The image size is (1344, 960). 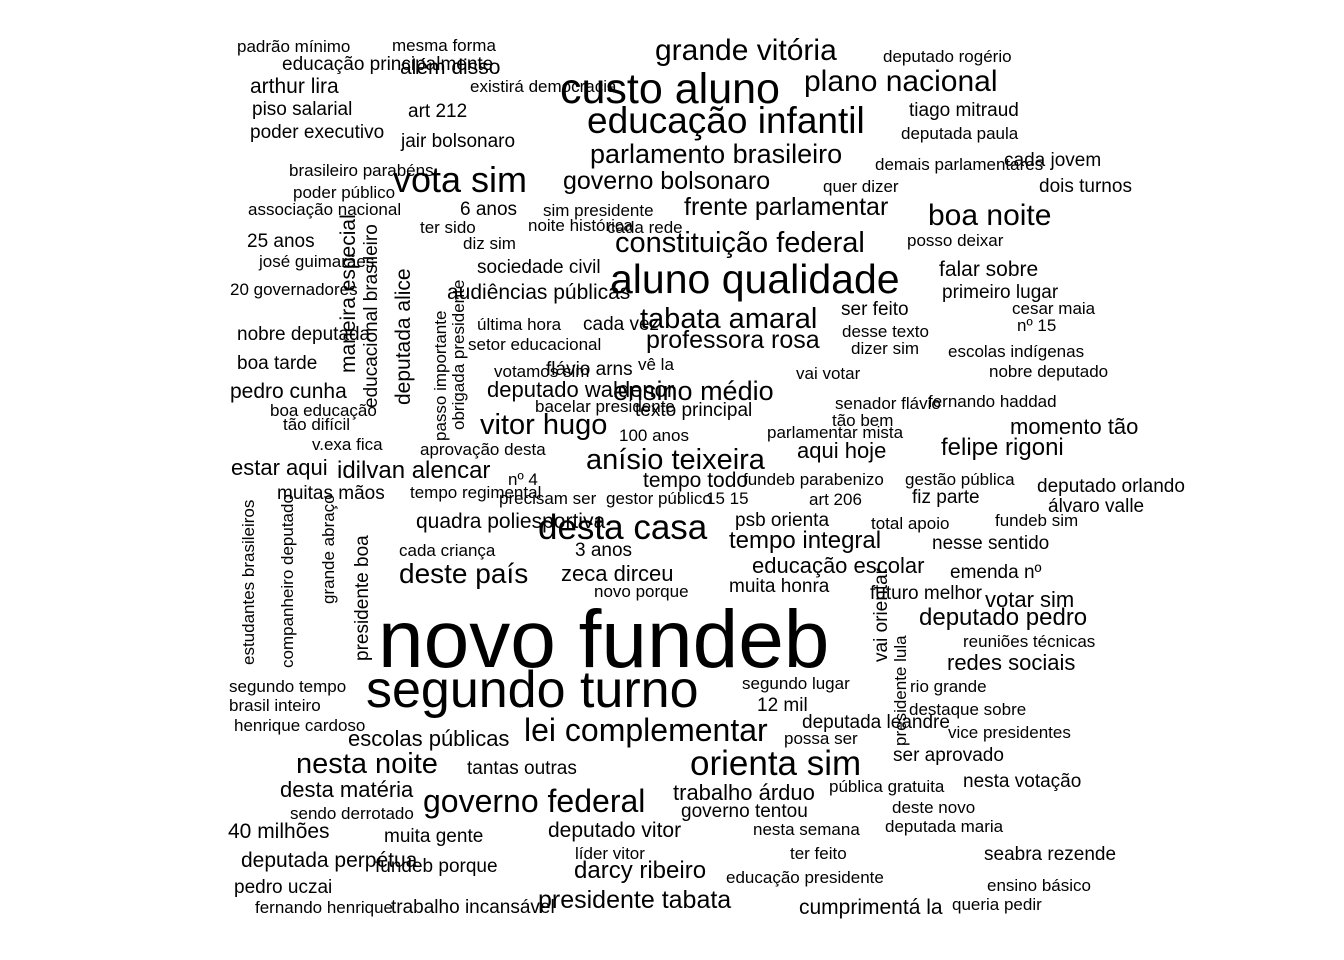 I want to click on word-reunioes-tecnicas: cada criança, so click(x=447, y=550).